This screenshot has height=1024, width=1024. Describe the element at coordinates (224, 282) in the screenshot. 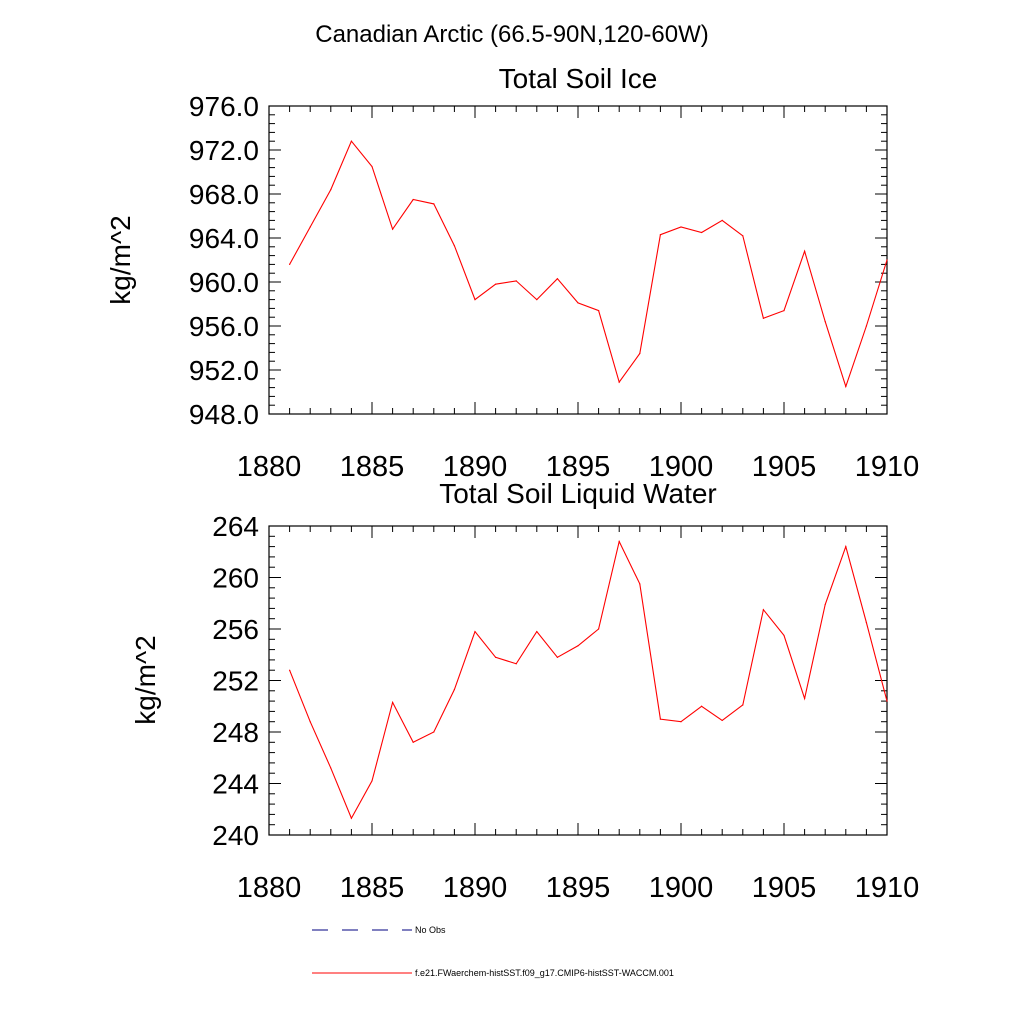

I see `y-tick-label: 960.0` at that location.